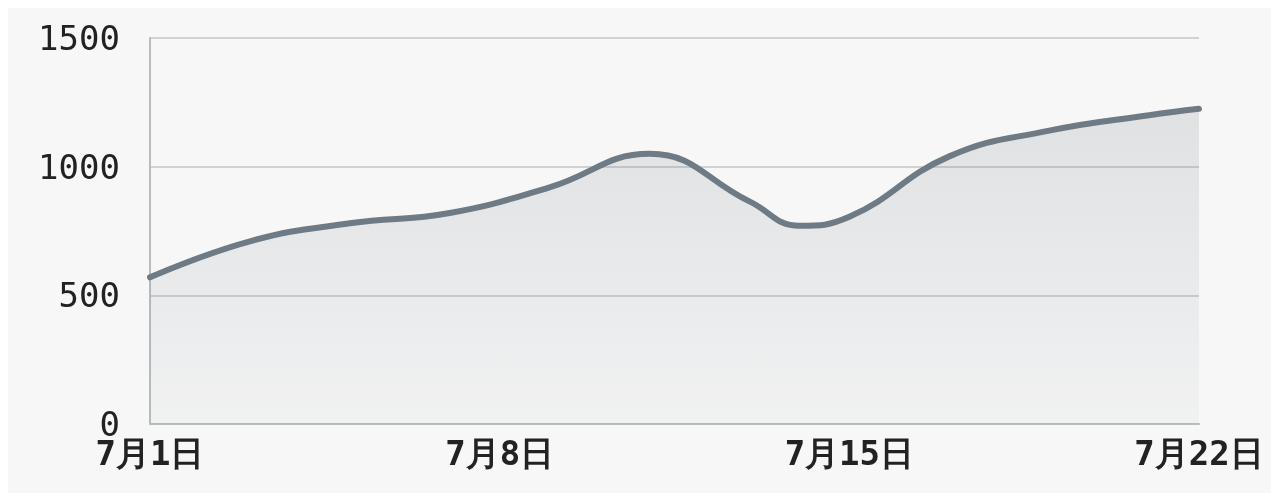  I want to click on y-tick-label: 500, so click(89, 295).